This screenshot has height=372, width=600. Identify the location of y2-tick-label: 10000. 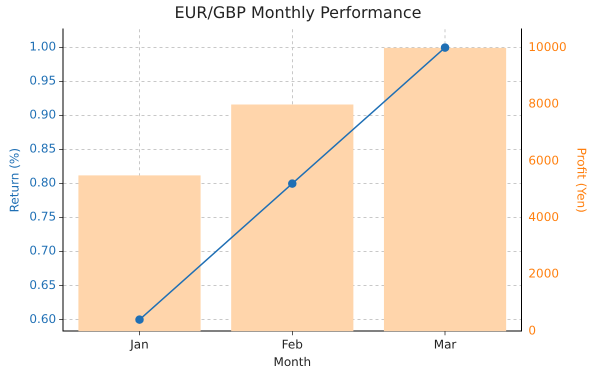
(547, 47).